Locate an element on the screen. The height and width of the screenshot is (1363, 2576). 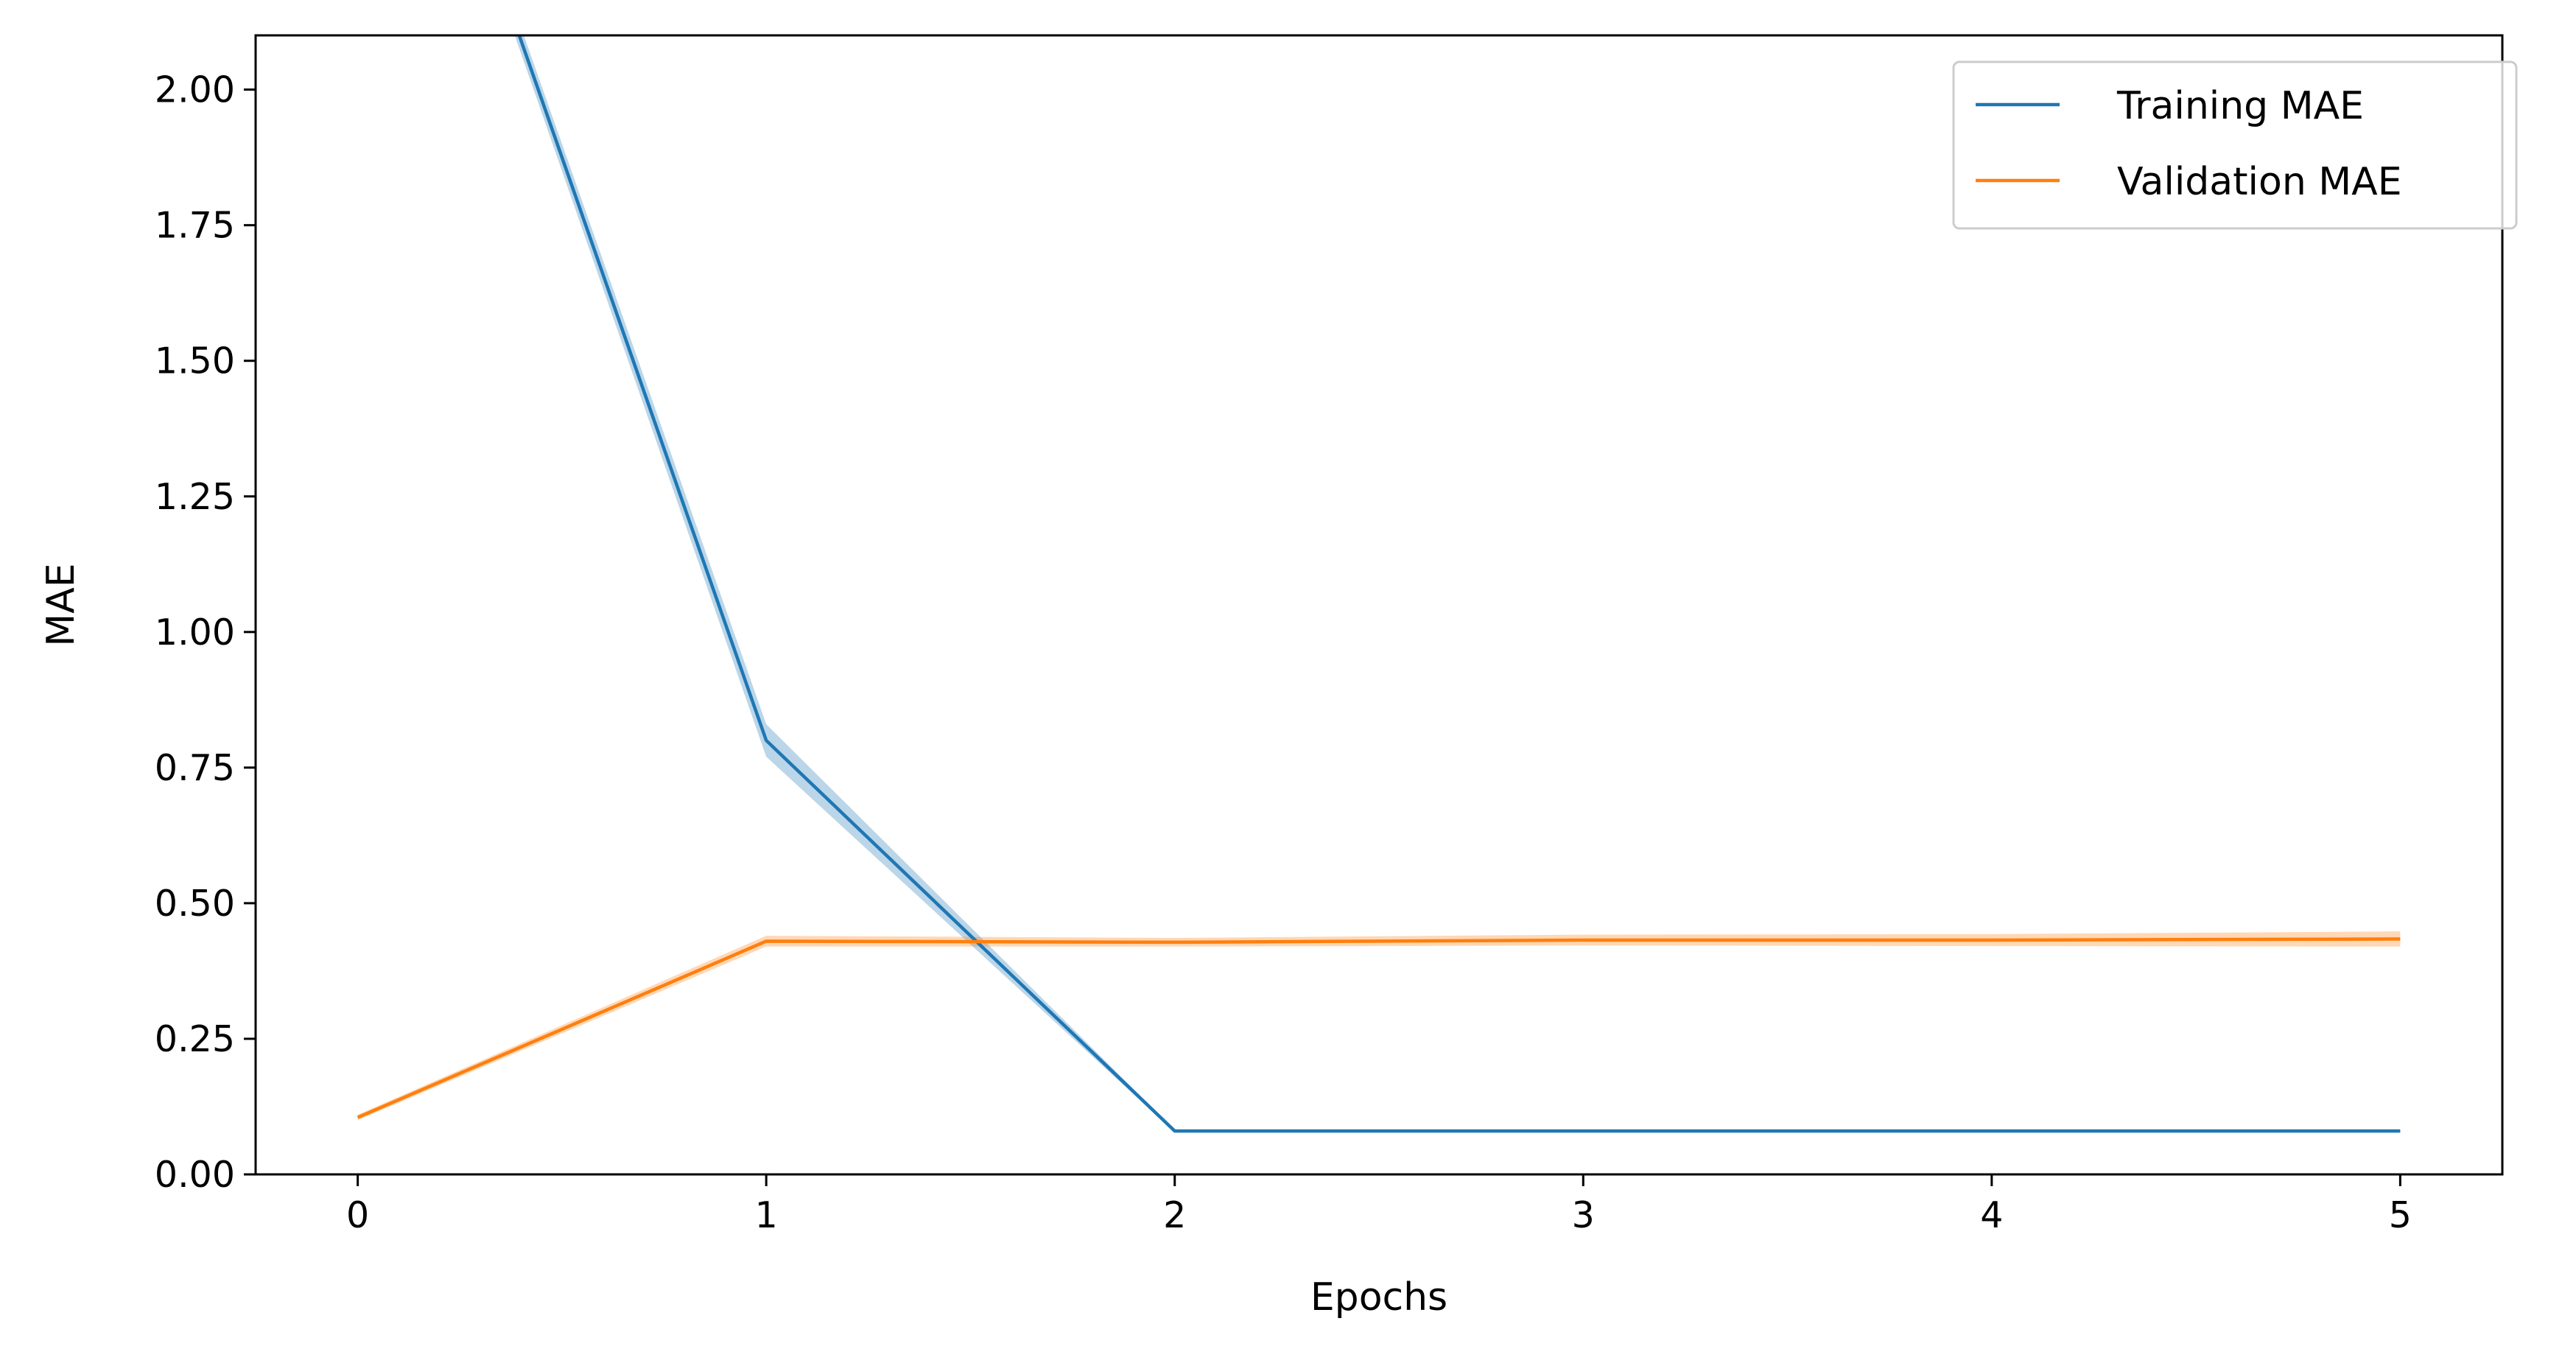
y-tick-label: 1.75 is located at coordinates (195, 226).